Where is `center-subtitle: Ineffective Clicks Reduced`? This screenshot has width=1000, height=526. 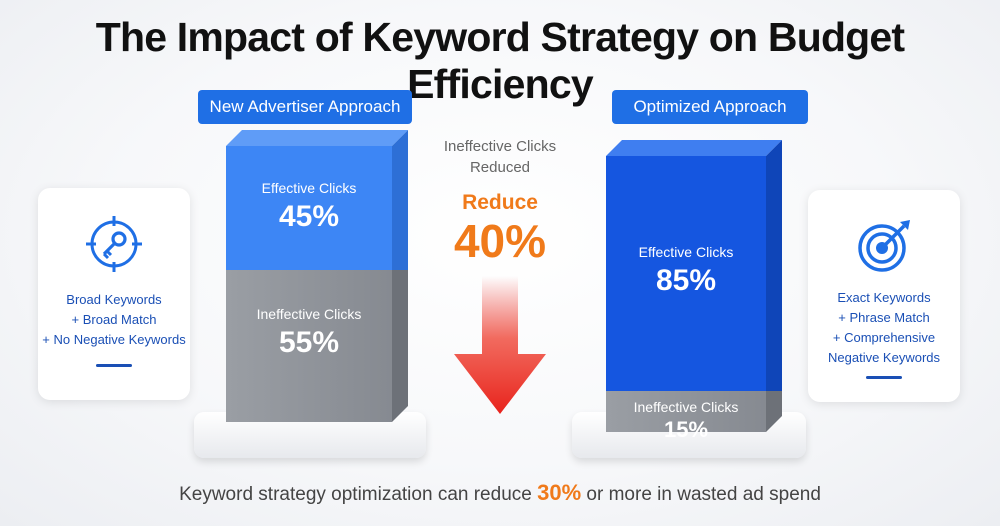
center-subtitle: Ineffective Clicks Reduced is located at coordinates (500, 157).